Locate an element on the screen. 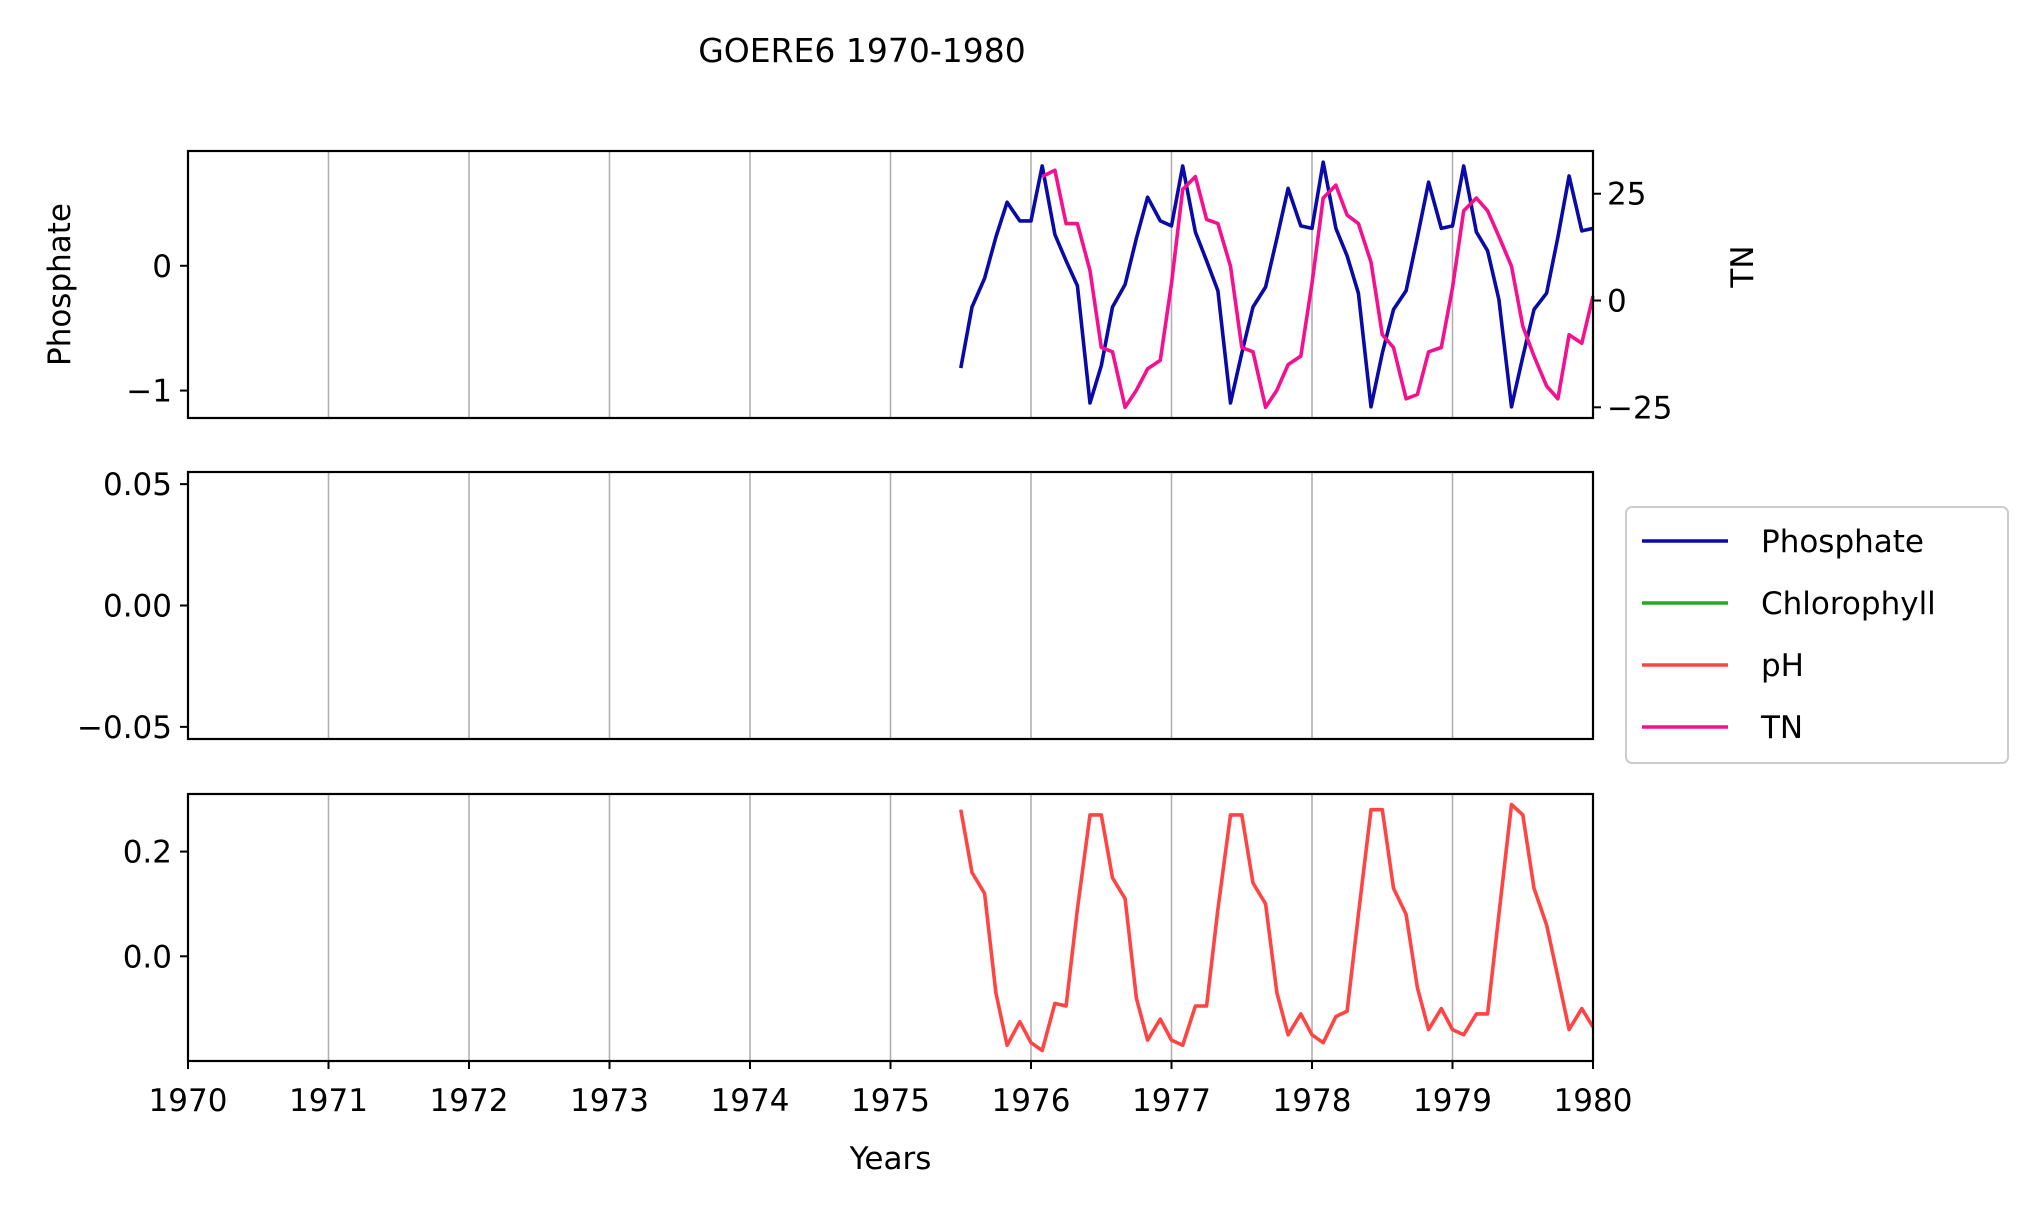  legend-frame is located at coordinates (1817, 635).